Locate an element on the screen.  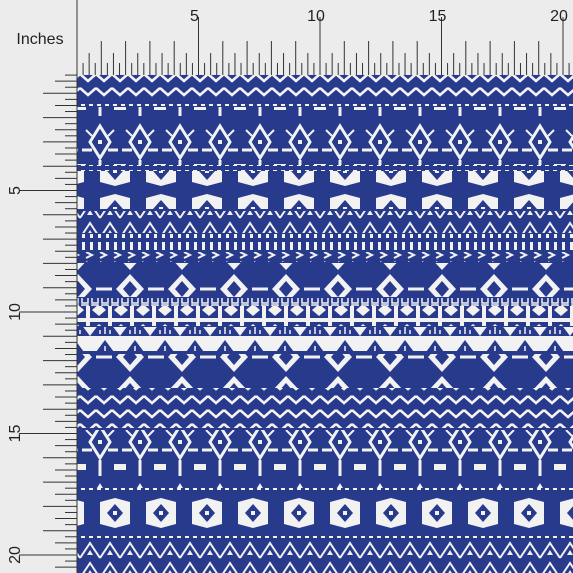
top-ruler-label: 20 is located at coordinates (559, 16).